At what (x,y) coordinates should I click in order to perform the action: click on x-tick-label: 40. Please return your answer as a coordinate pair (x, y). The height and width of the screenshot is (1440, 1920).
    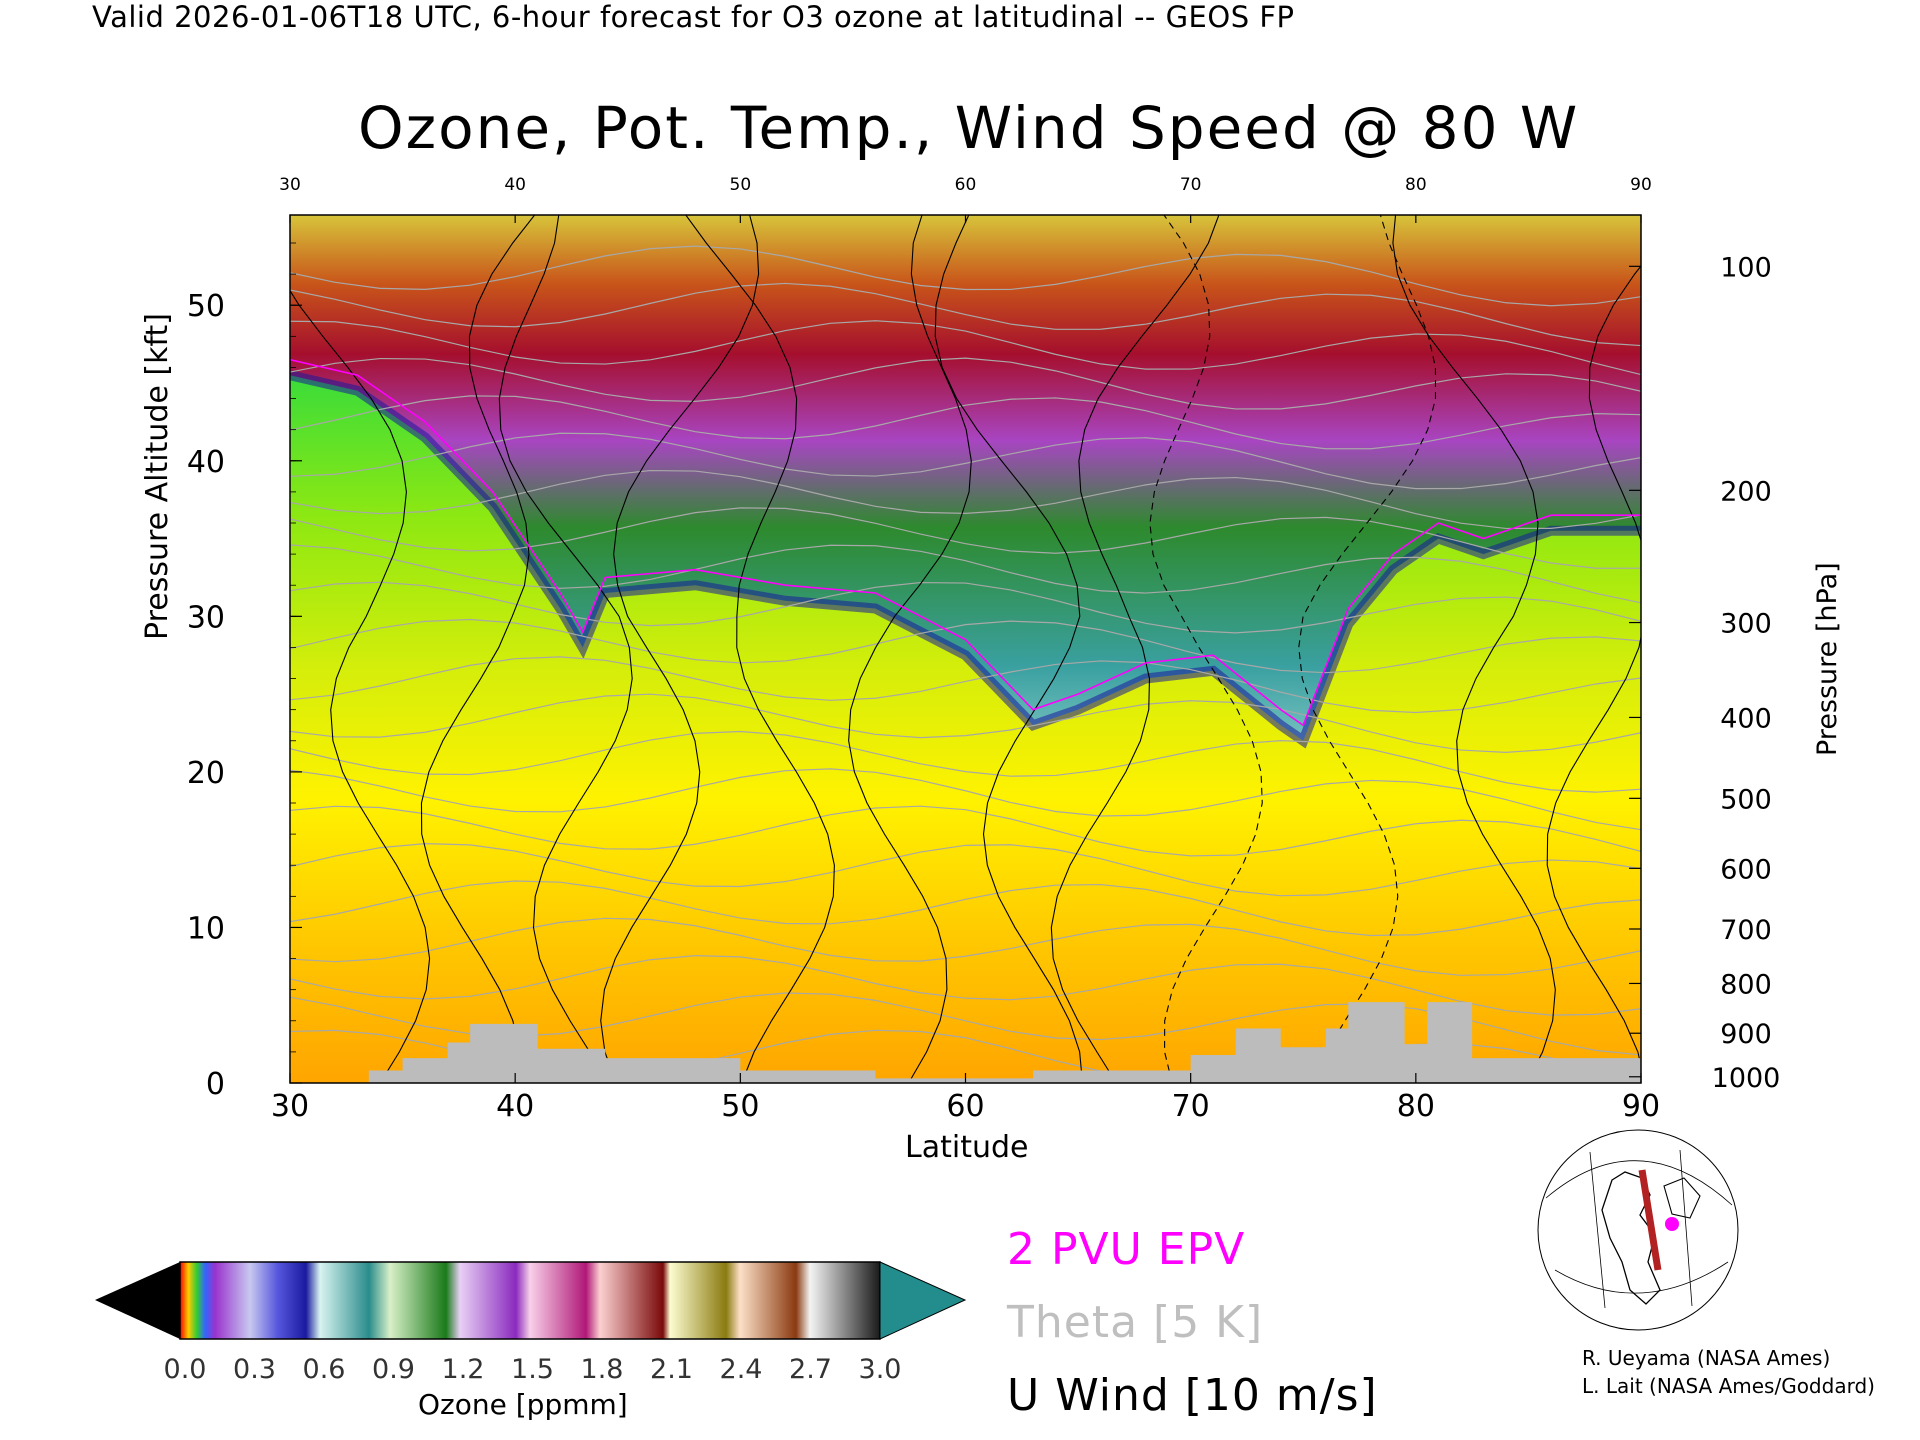
    Looking at the image, I should click on (515, 1106).